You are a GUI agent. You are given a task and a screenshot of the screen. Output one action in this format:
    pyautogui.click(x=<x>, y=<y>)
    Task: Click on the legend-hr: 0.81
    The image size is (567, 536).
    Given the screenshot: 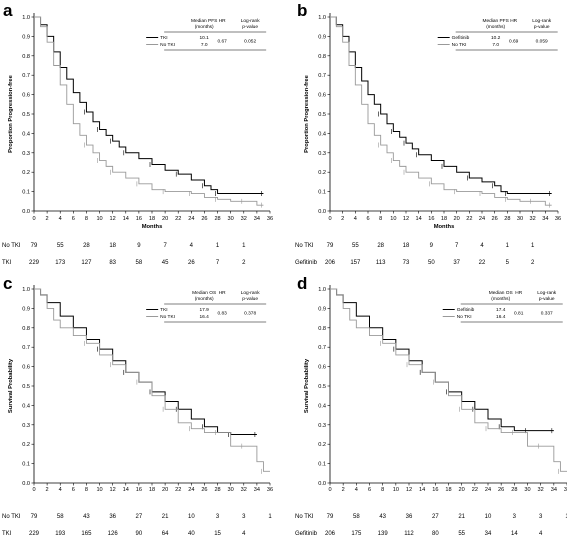 What is the action you would take?
    pyautogui.click(x=519, y=314)
    